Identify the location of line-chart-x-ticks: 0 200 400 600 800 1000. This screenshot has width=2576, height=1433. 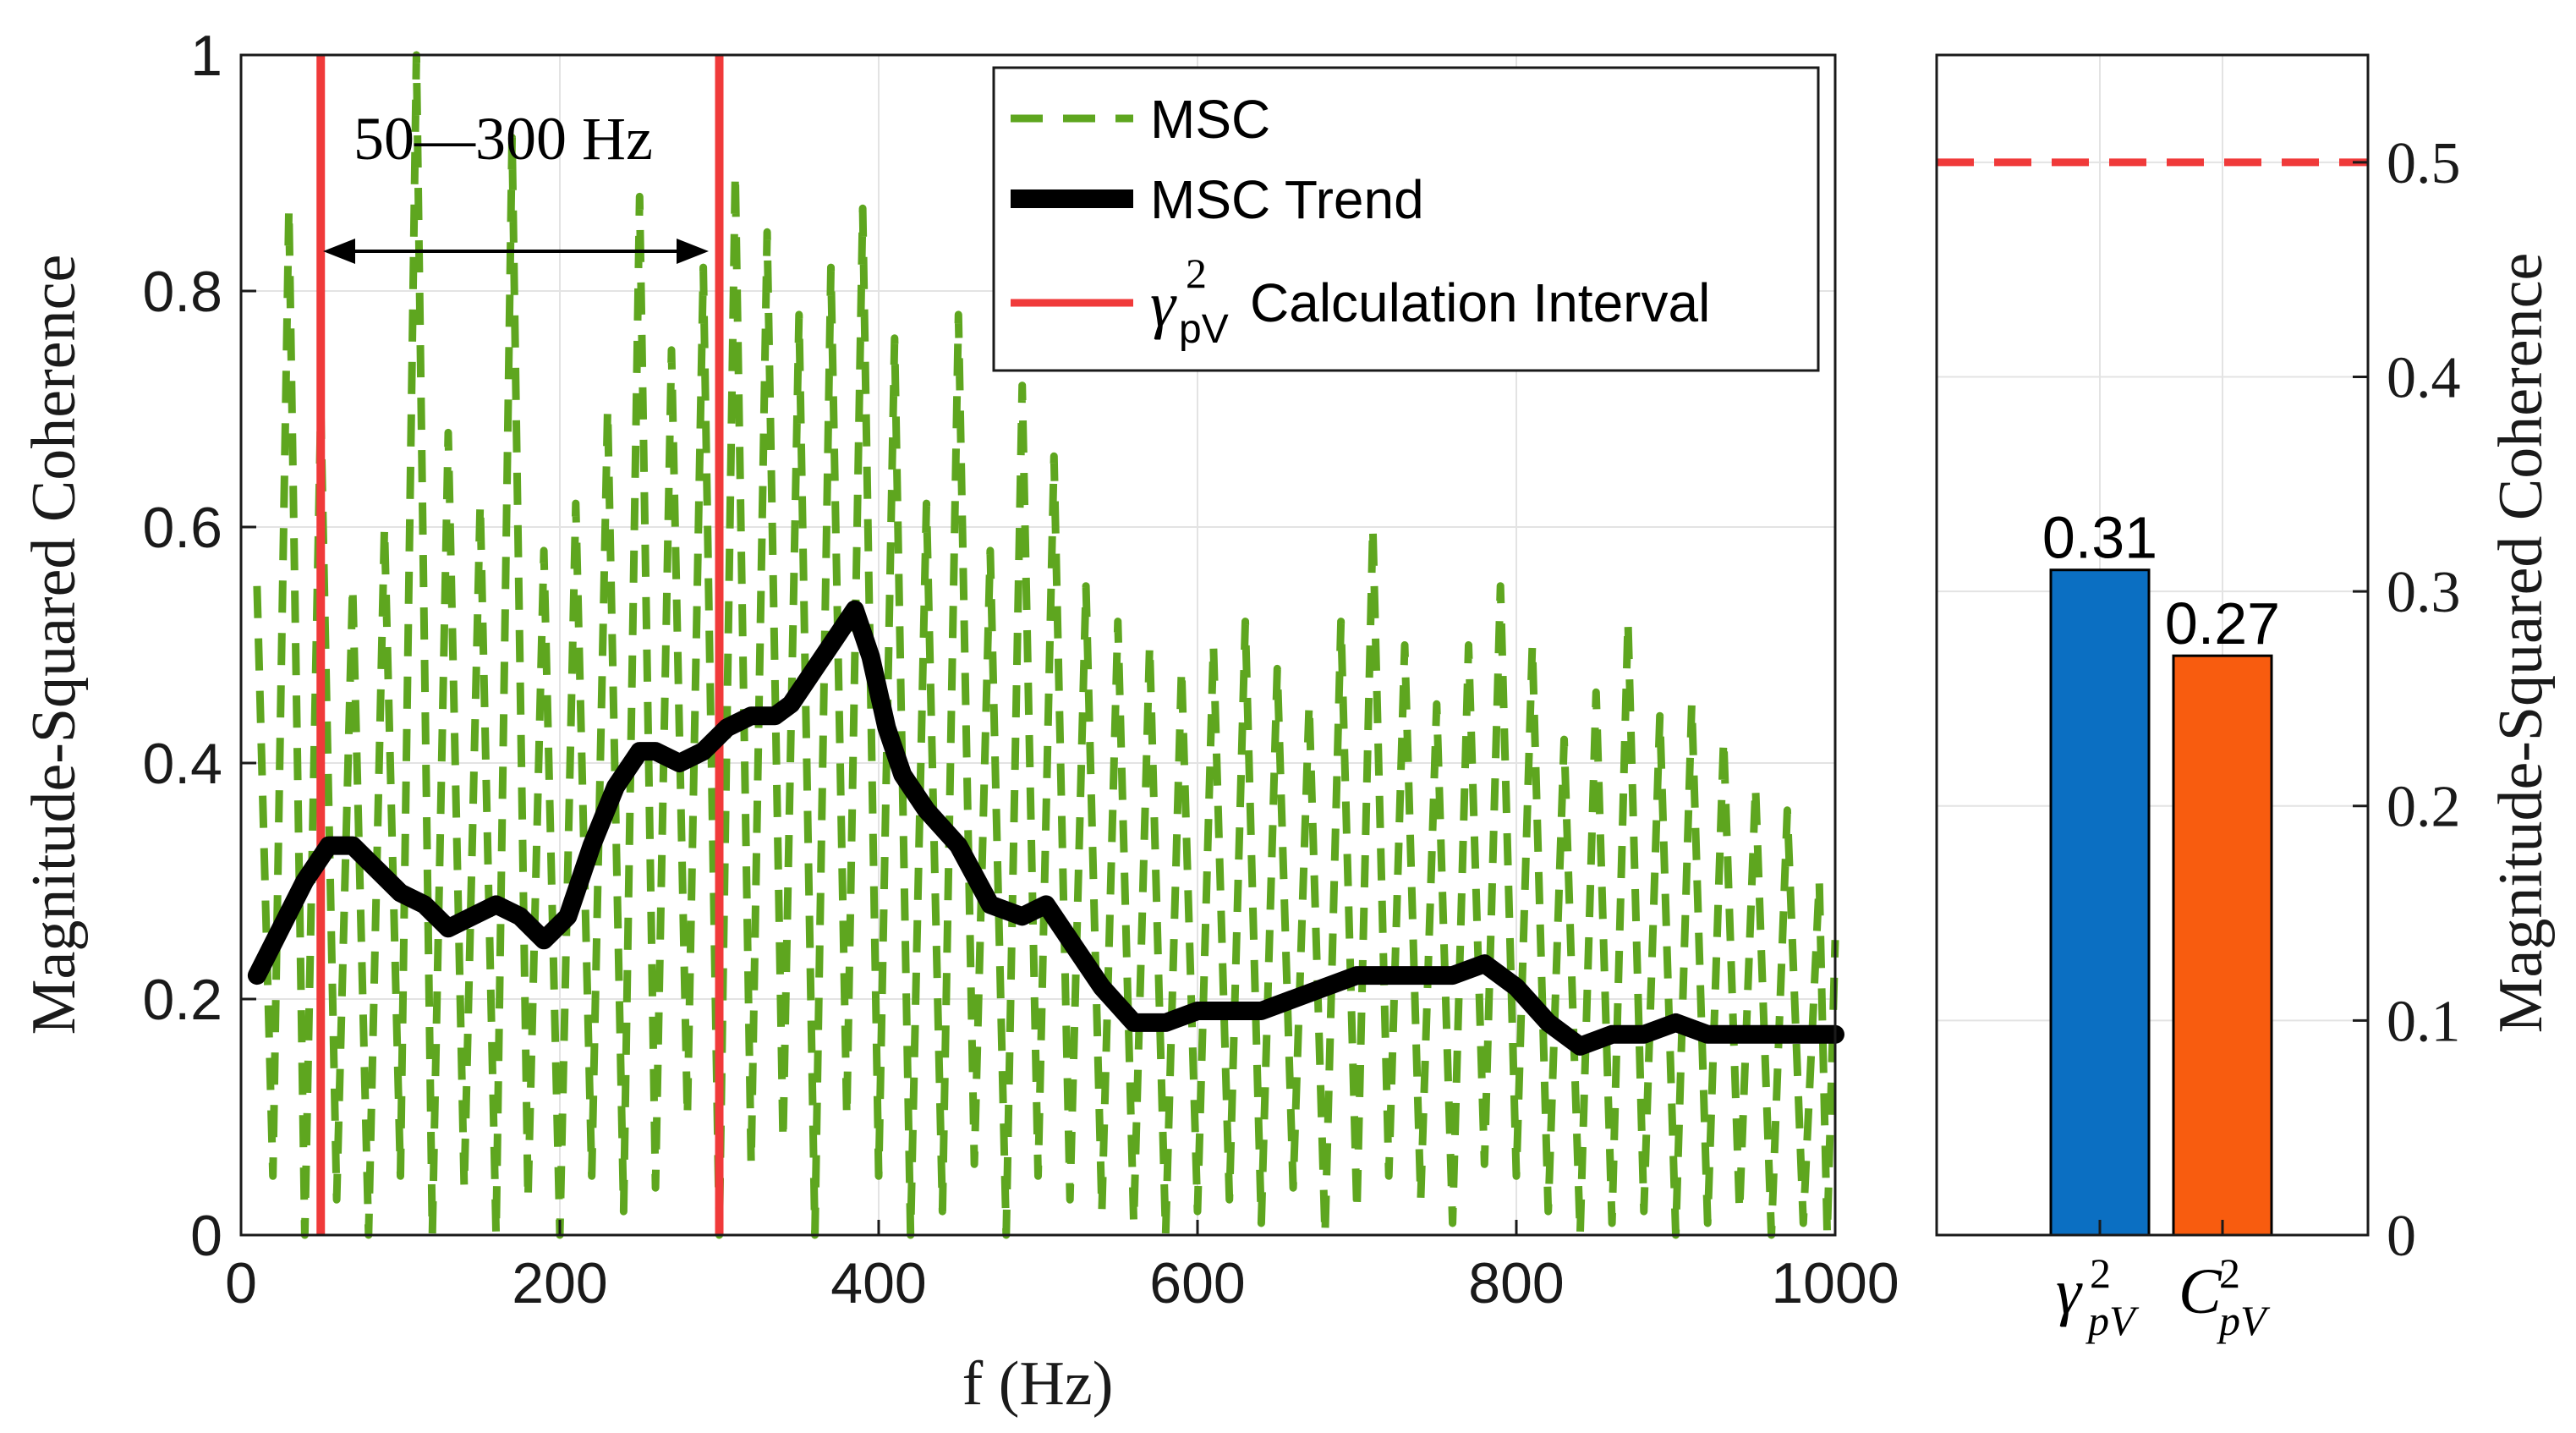
(1062, 1267).